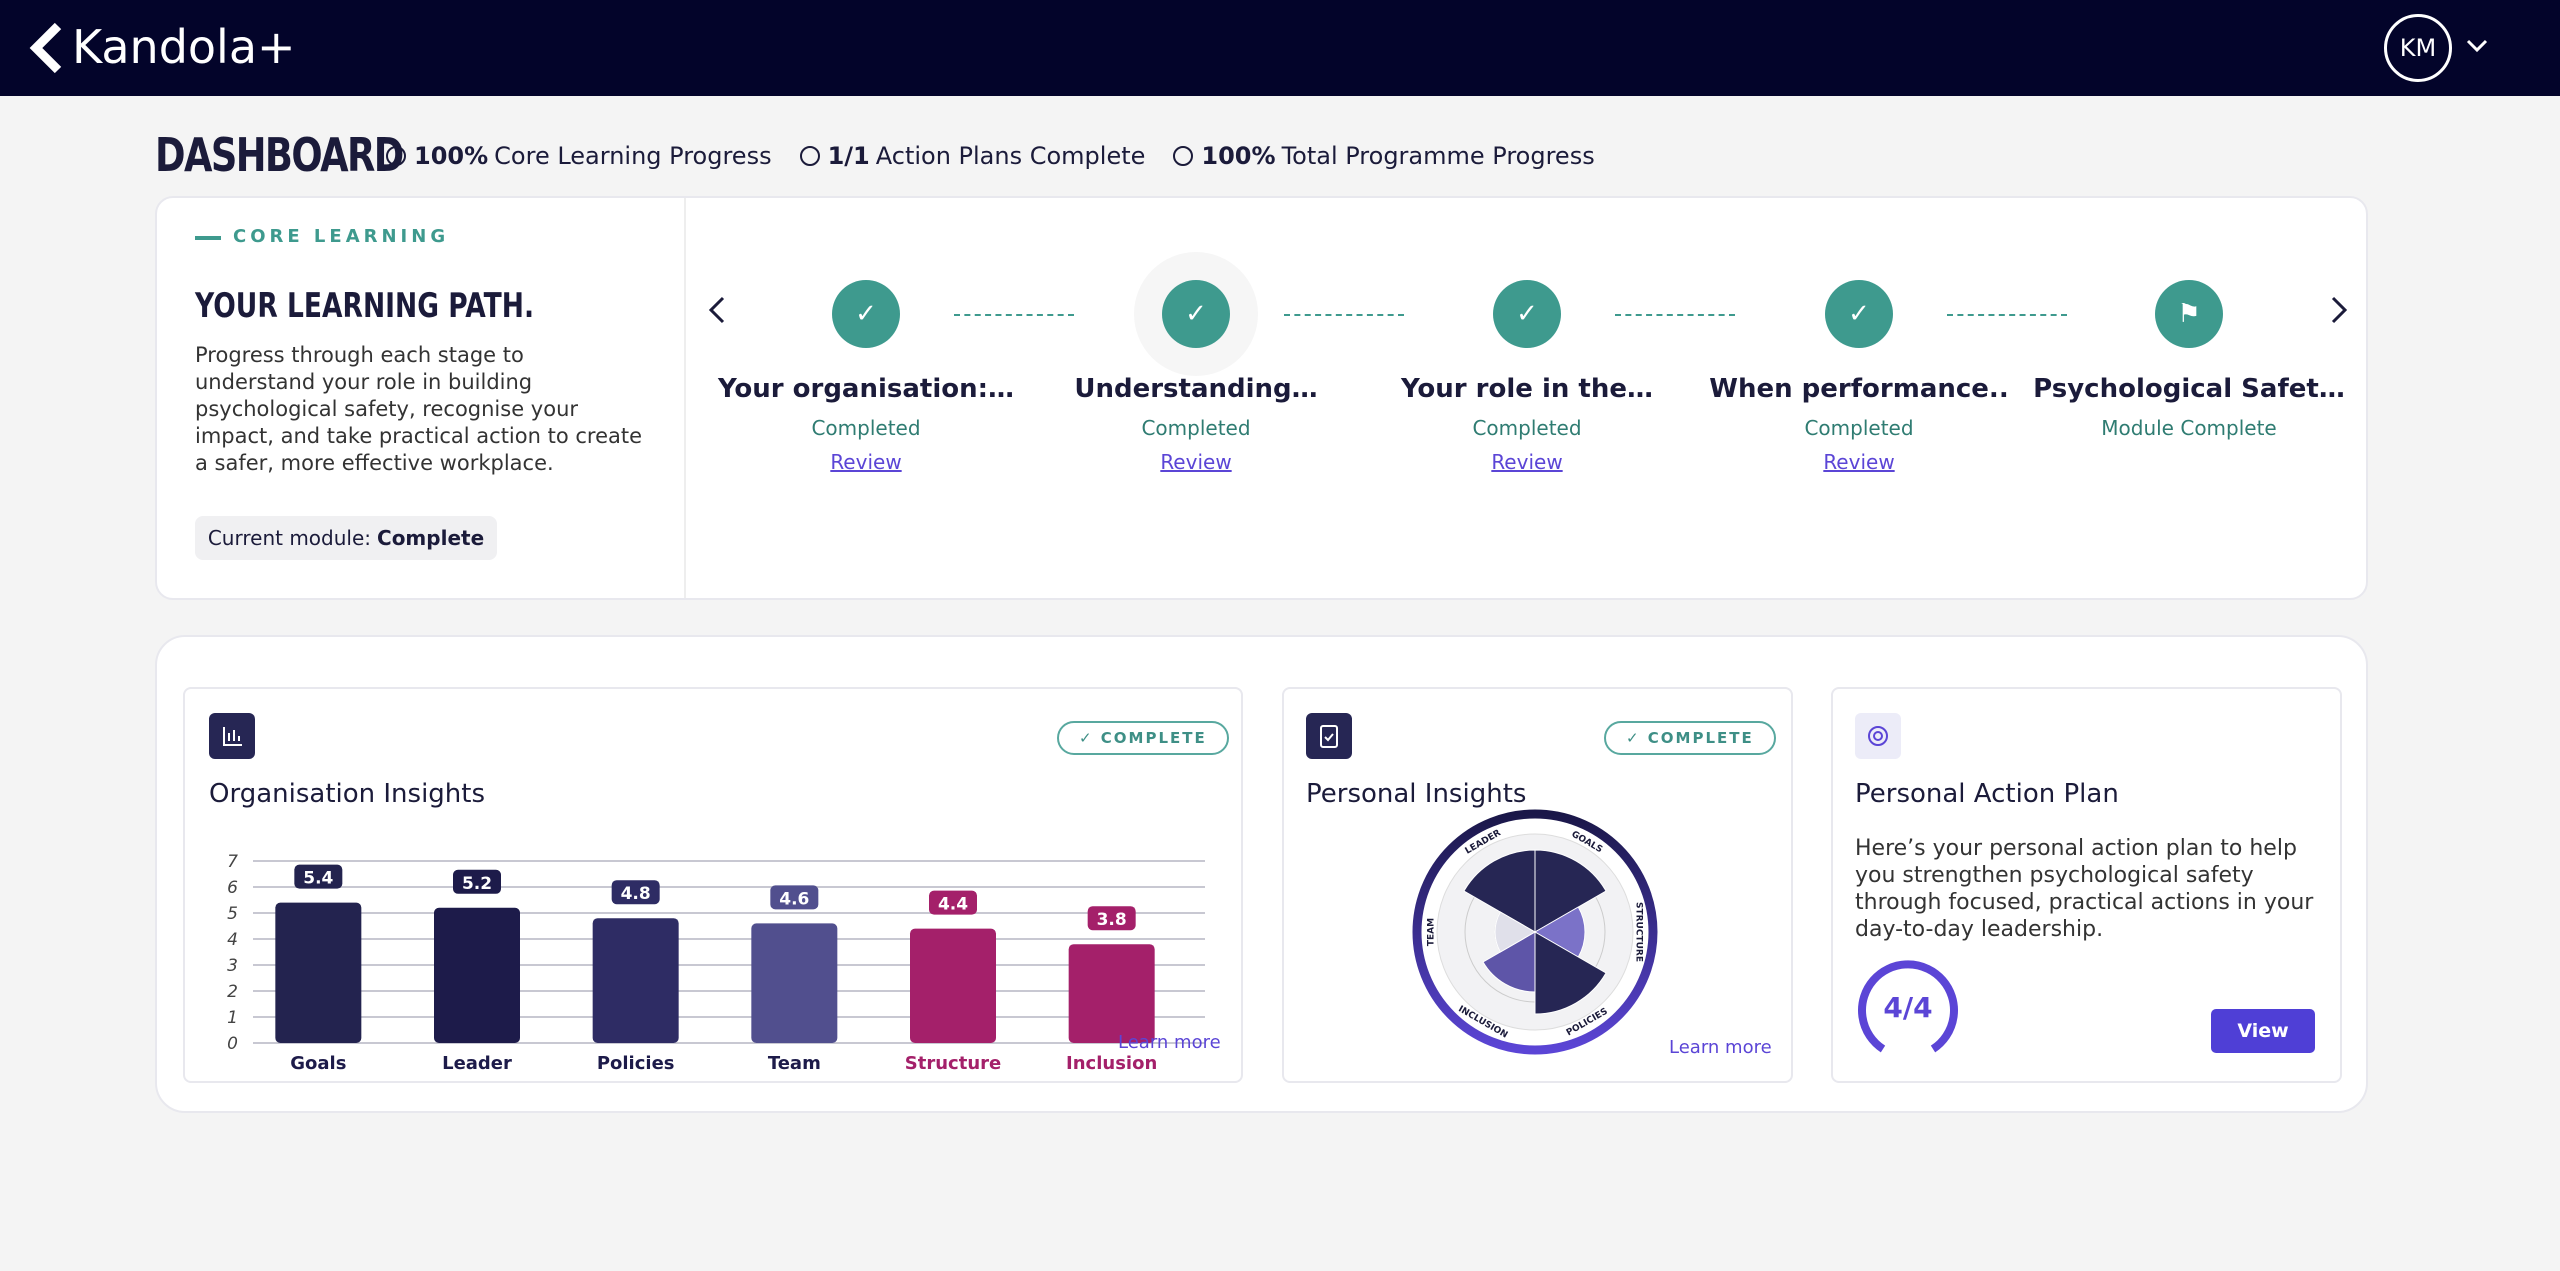 This screenshot has height=1271, width=2560. I want to click on value-label: 3.8, so click(1112, 920).